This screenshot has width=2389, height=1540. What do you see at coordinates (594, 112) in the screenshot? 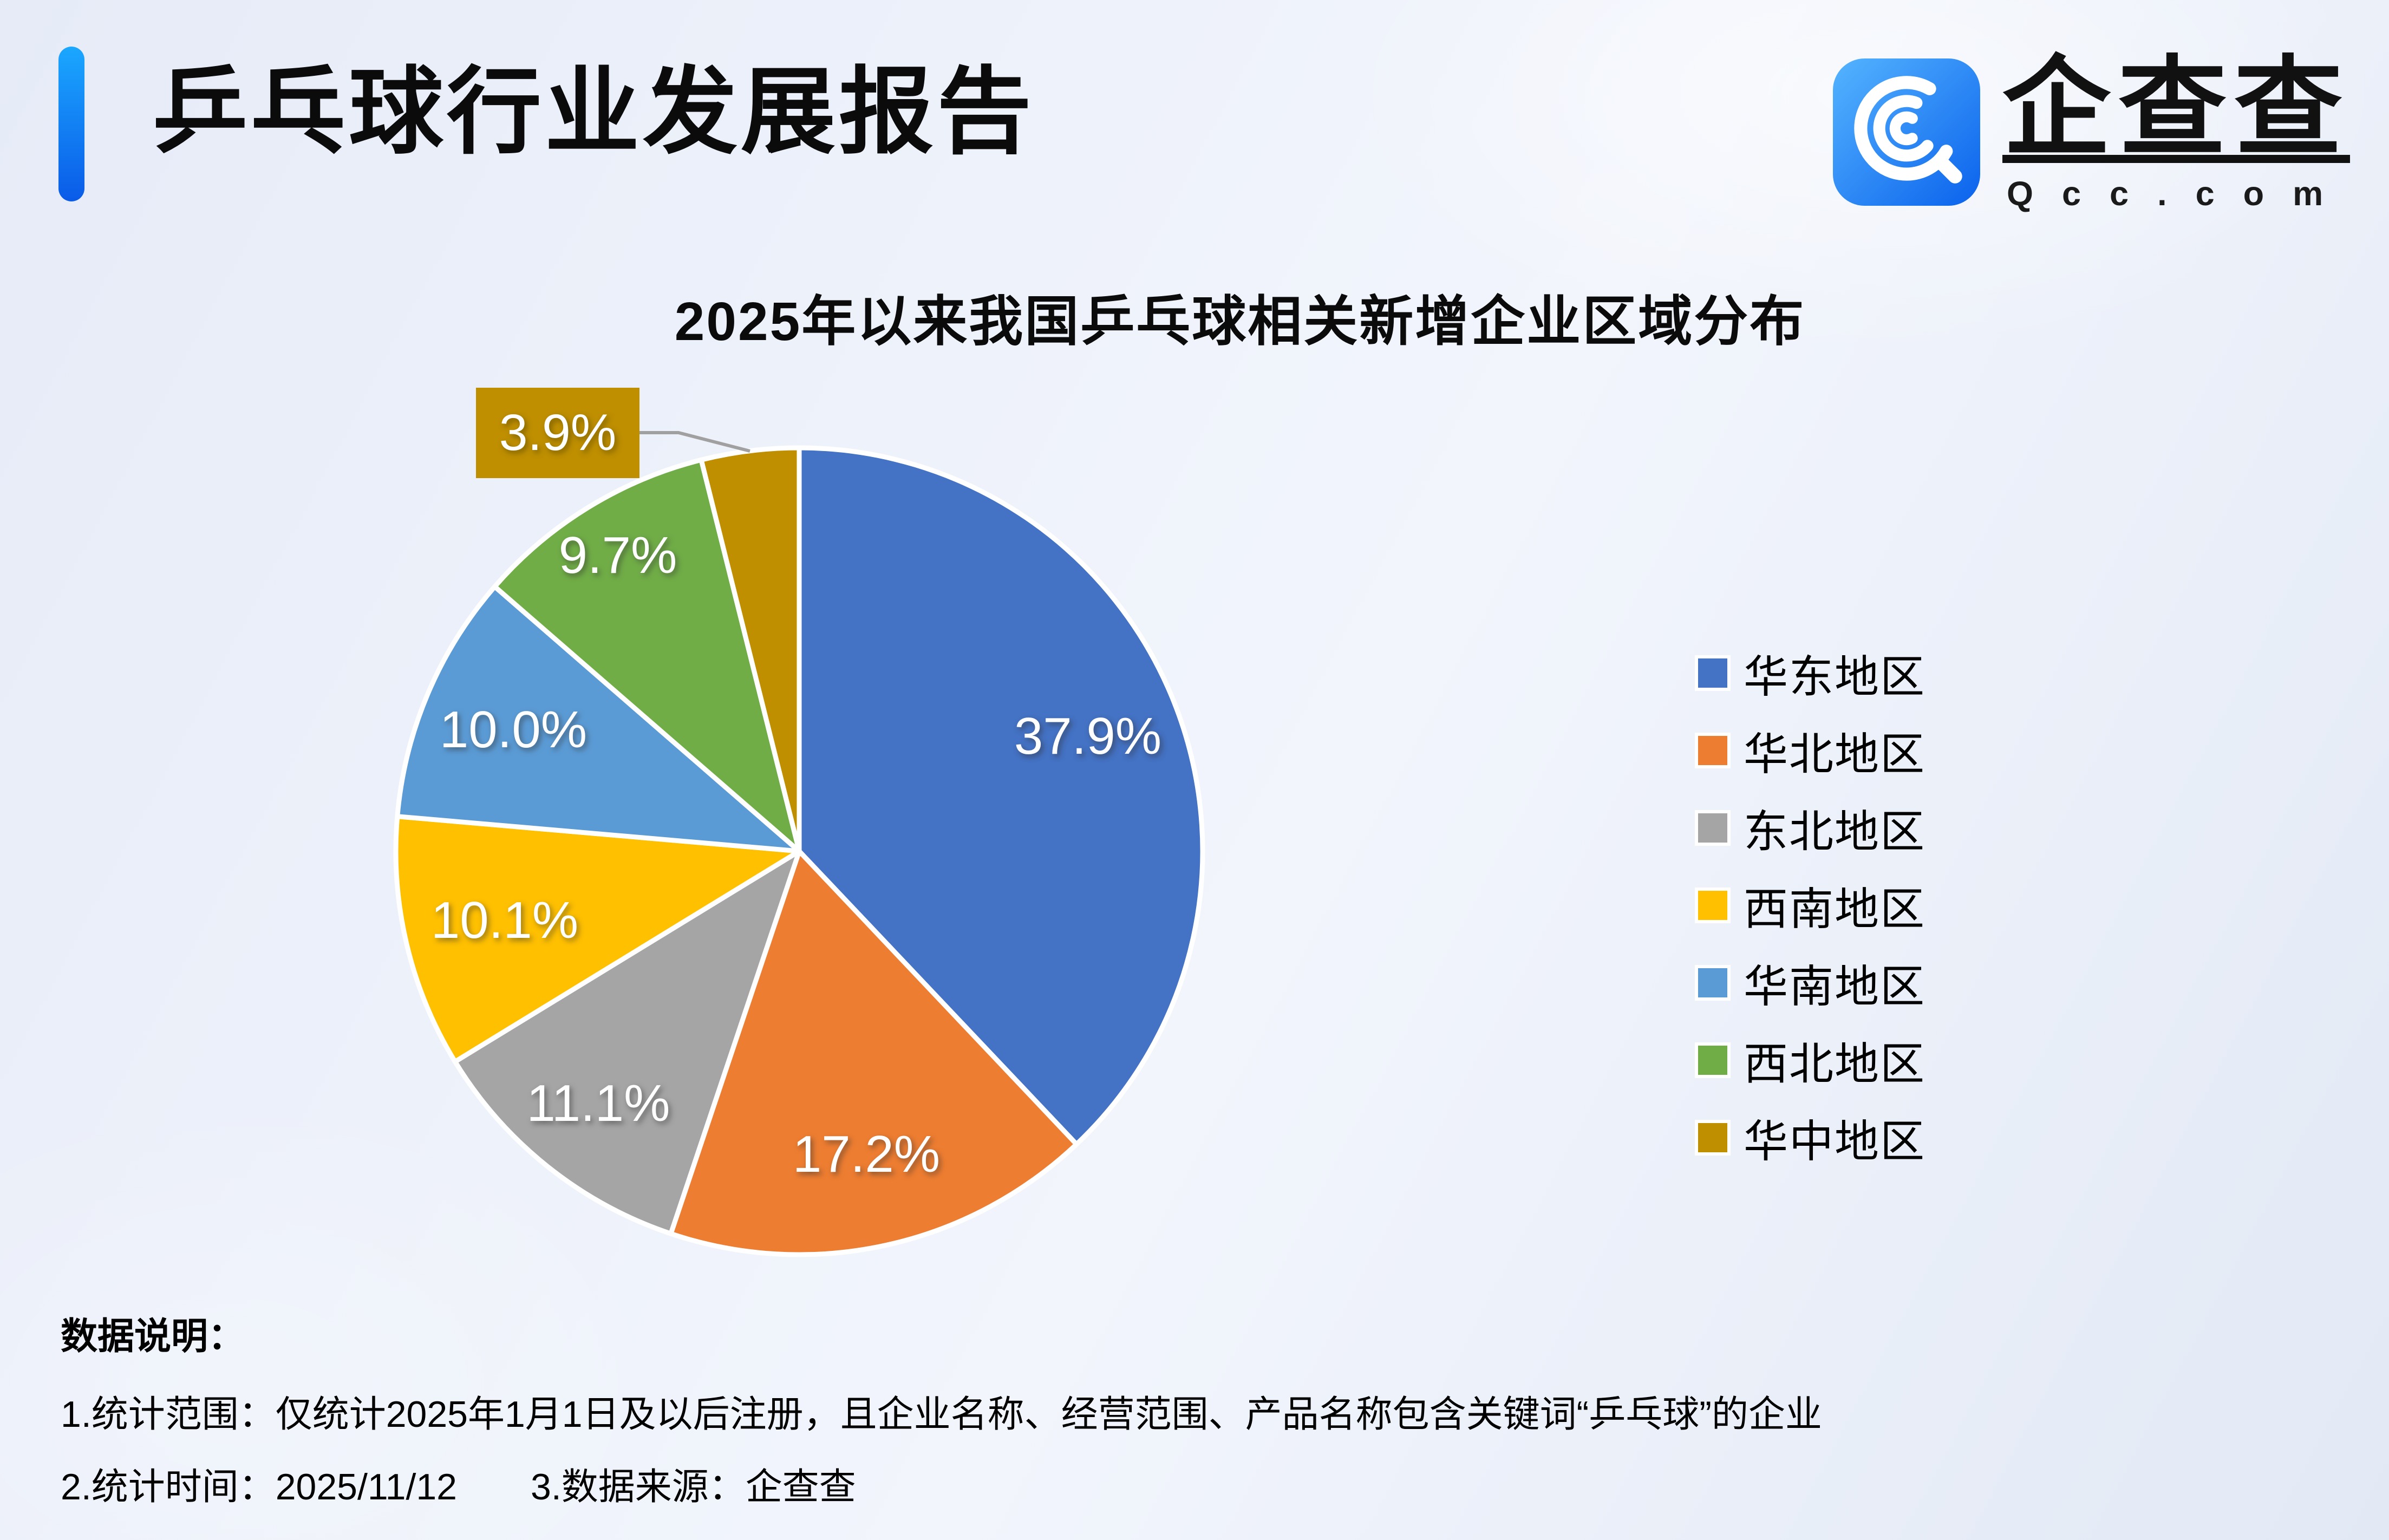
I see `page-title: 乒乓球行业发展报告` at bounding box center [594, 112].